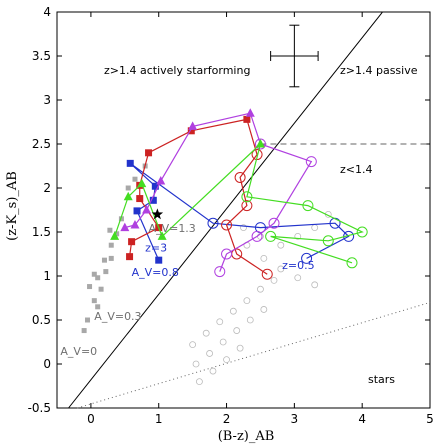 Image resolution: width=436 pixels, height=446 pixels. I want to click on y-tick-label: 1, so click(47, 276).